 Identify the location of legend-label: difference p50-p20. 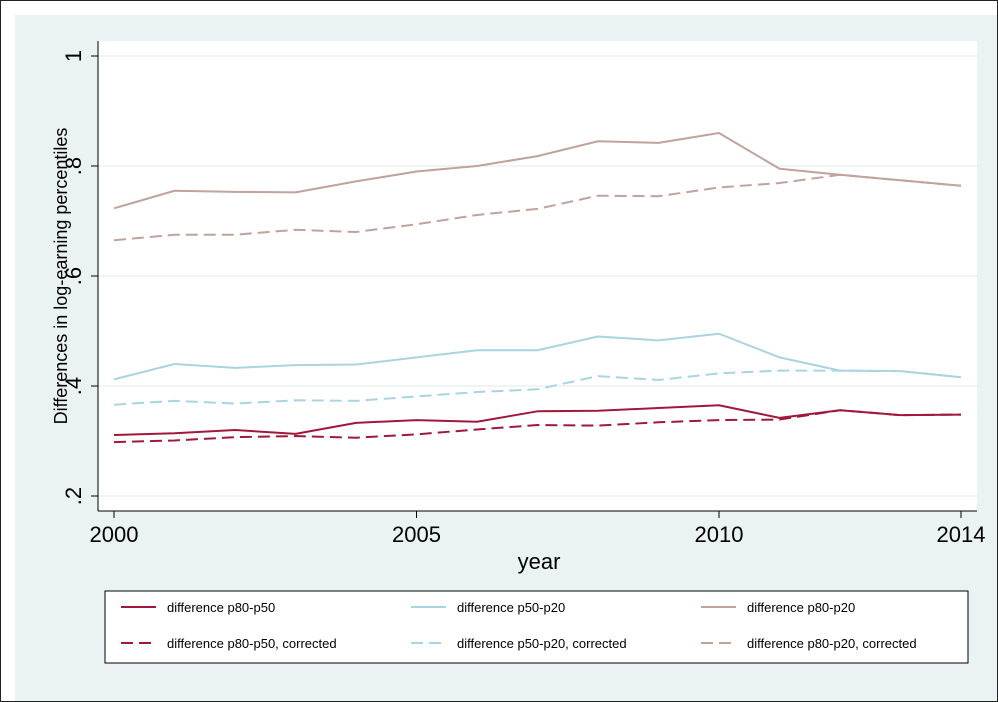
(511, 607).